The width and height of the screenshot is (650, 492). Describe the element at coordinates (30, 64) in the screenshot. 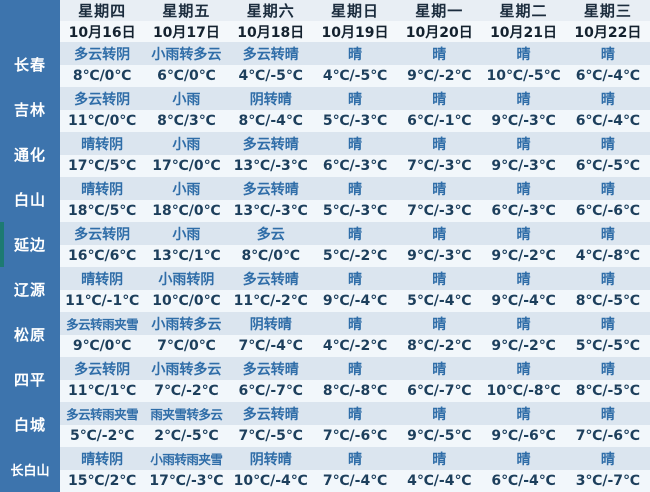

I see `city-label-1: 长春` at that location.